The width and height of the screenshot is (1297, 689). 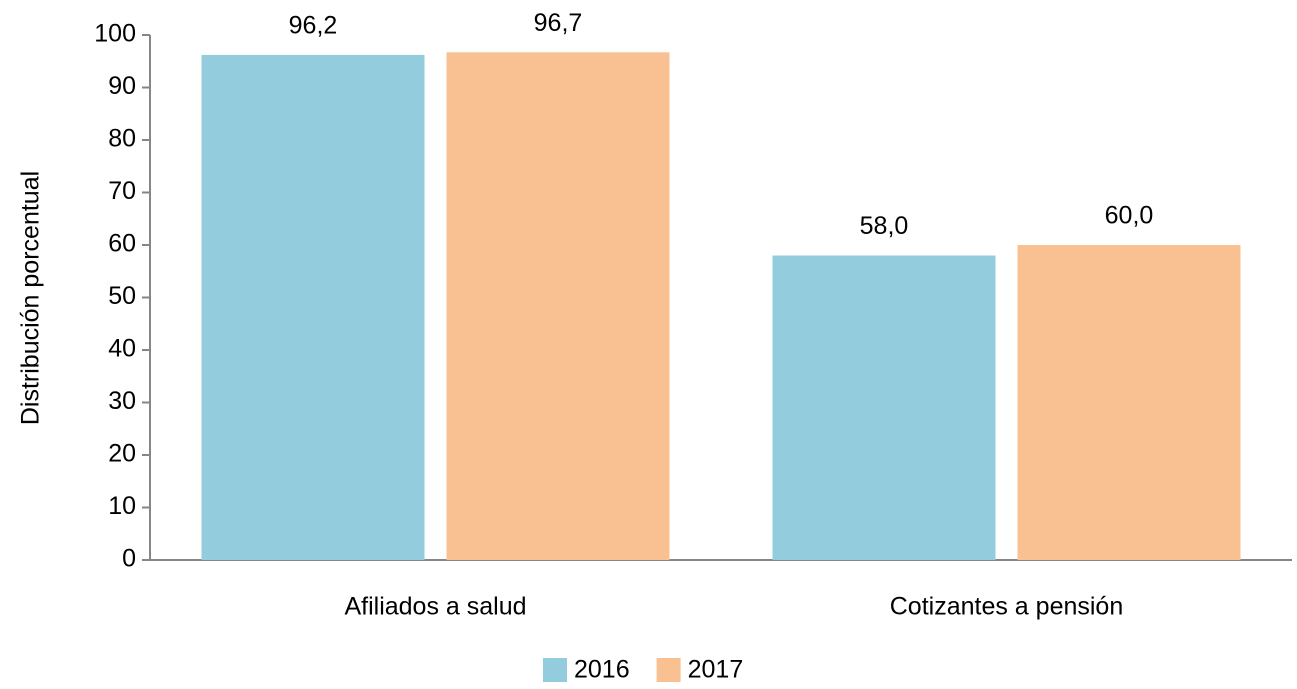 I want to click on value-label: 96,7, so click(x=558, y=23).